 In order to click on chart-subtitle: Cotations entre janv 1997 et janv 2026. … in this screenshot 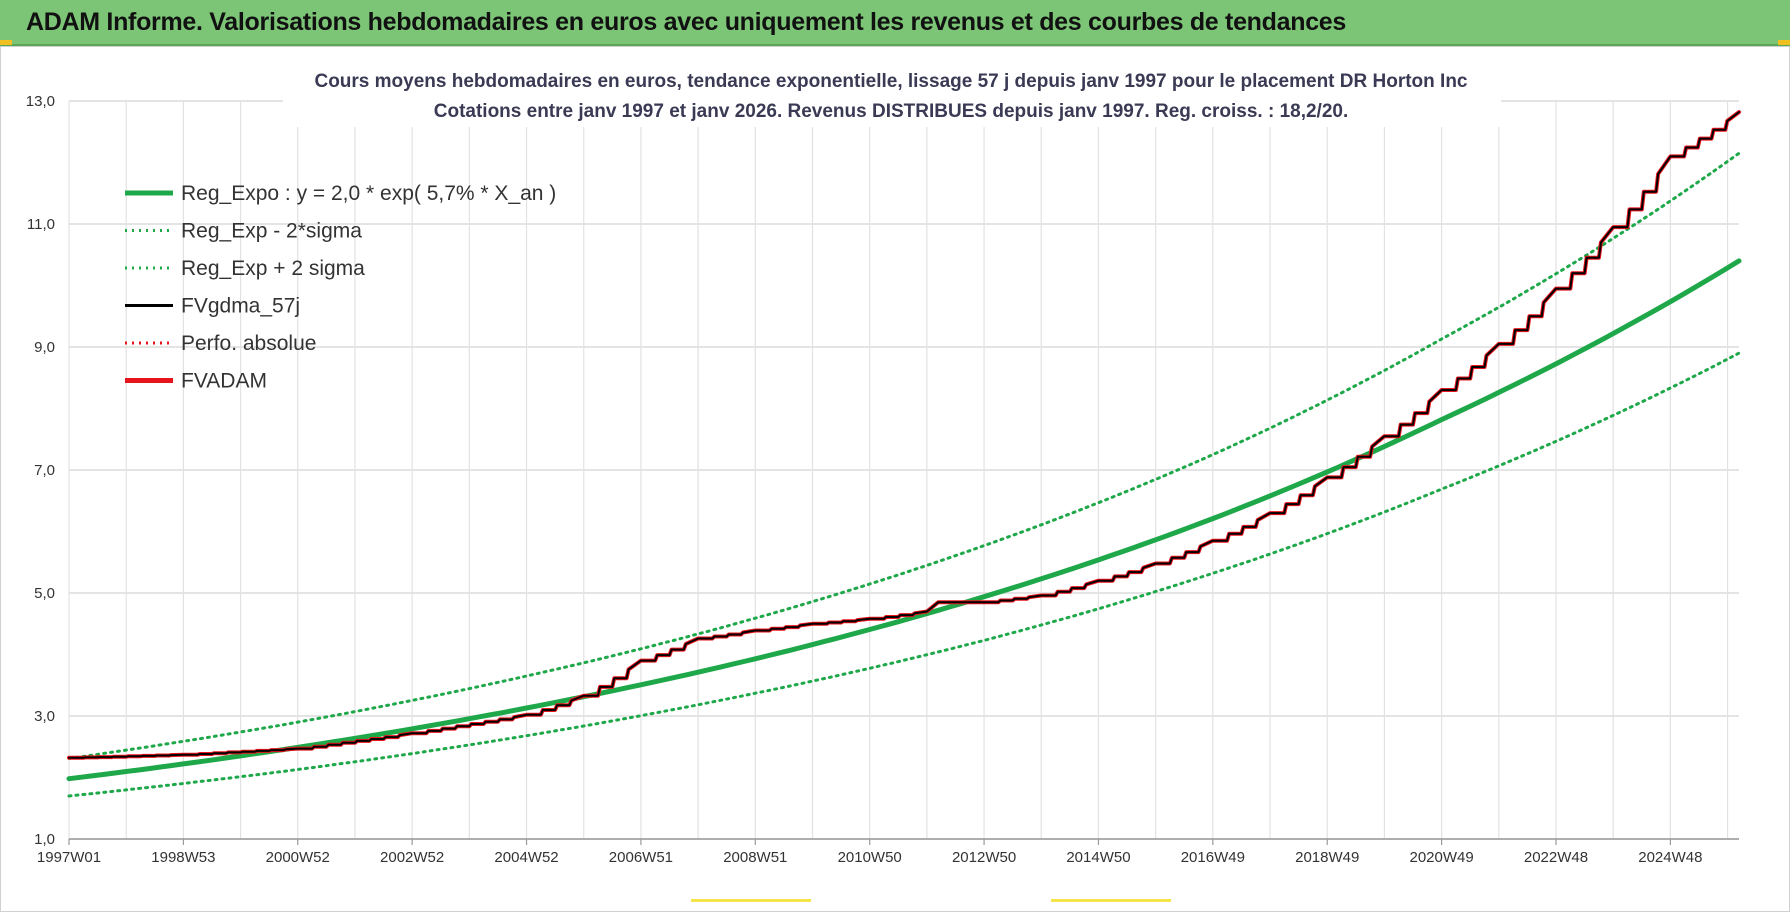, I will do `click(891, 111)`.